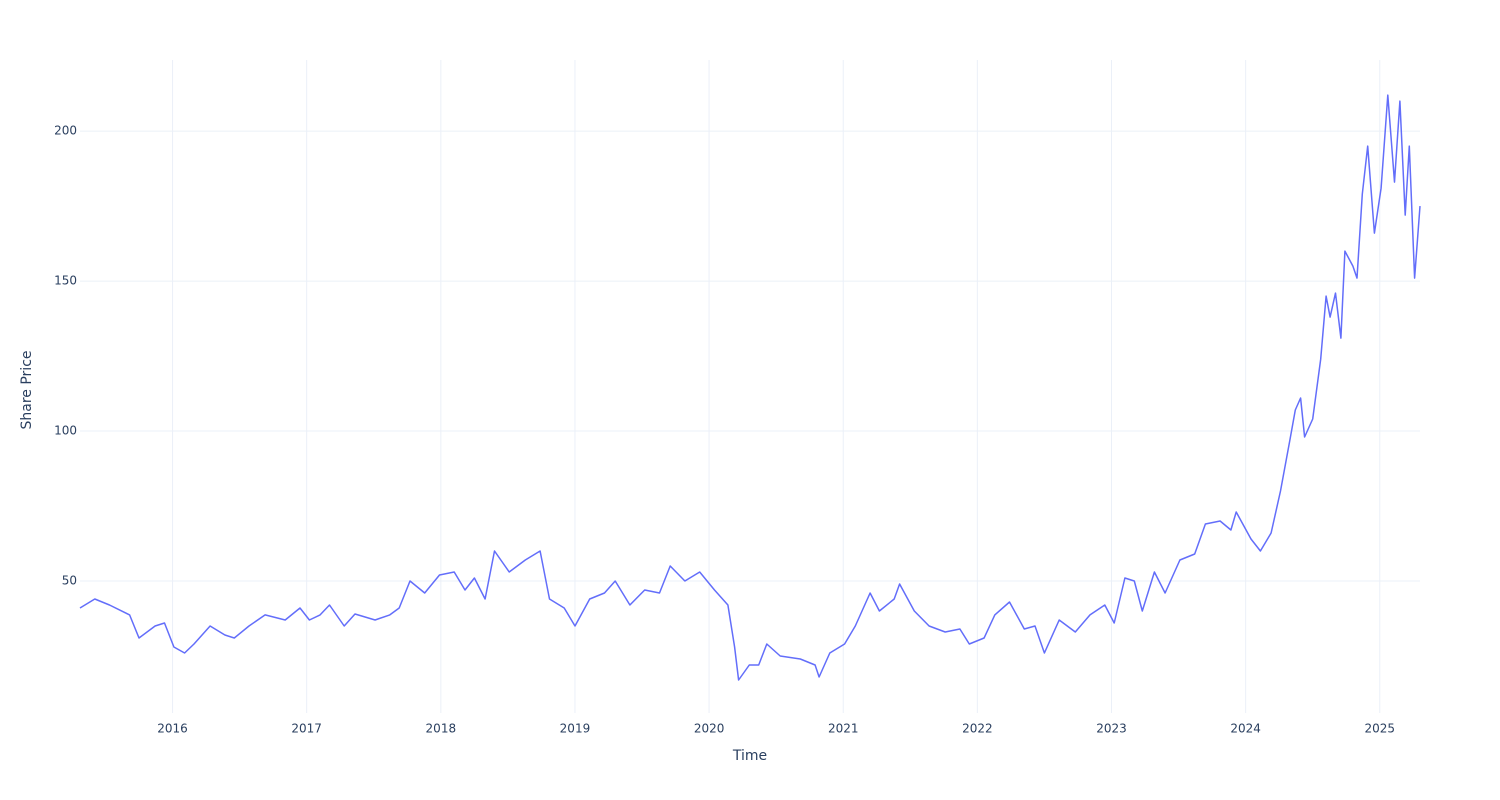 This screenshot has width=1500, height=800. I want to click on x-tick-label: 2022, so click(977, 729).